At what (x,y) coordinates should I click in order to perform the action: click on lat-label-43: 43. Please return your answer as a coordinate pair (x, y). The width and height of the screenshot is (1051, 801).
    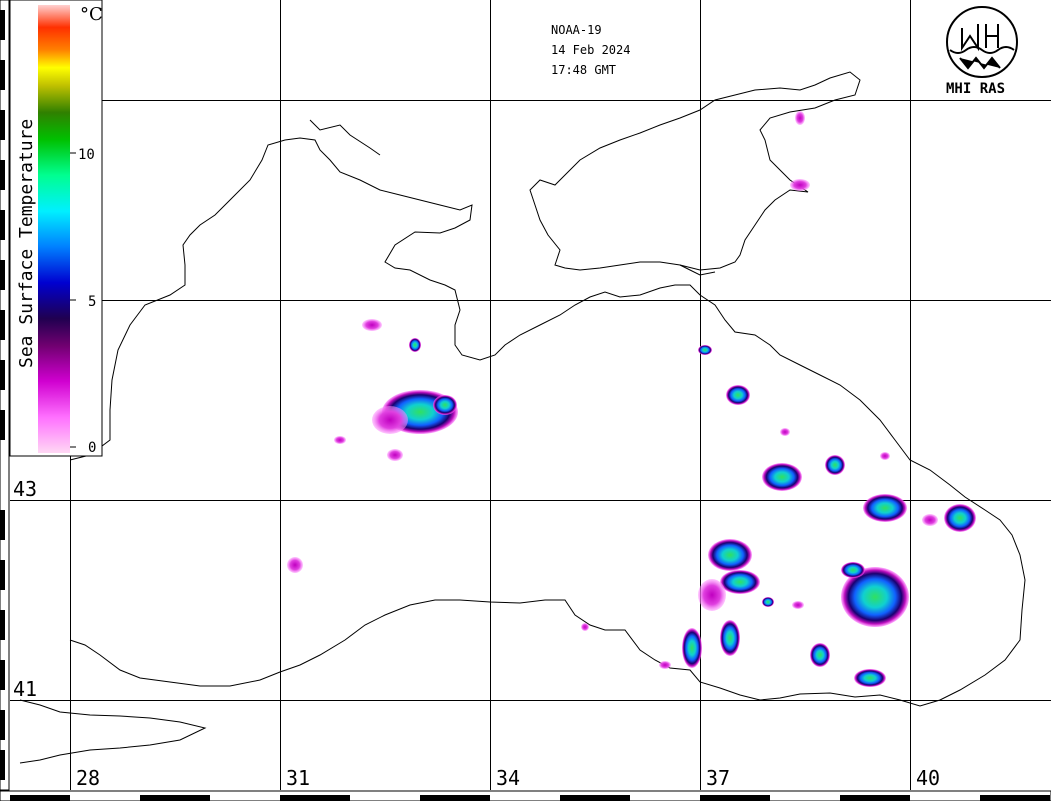
    Looking at the image, I should click on (25, 489).